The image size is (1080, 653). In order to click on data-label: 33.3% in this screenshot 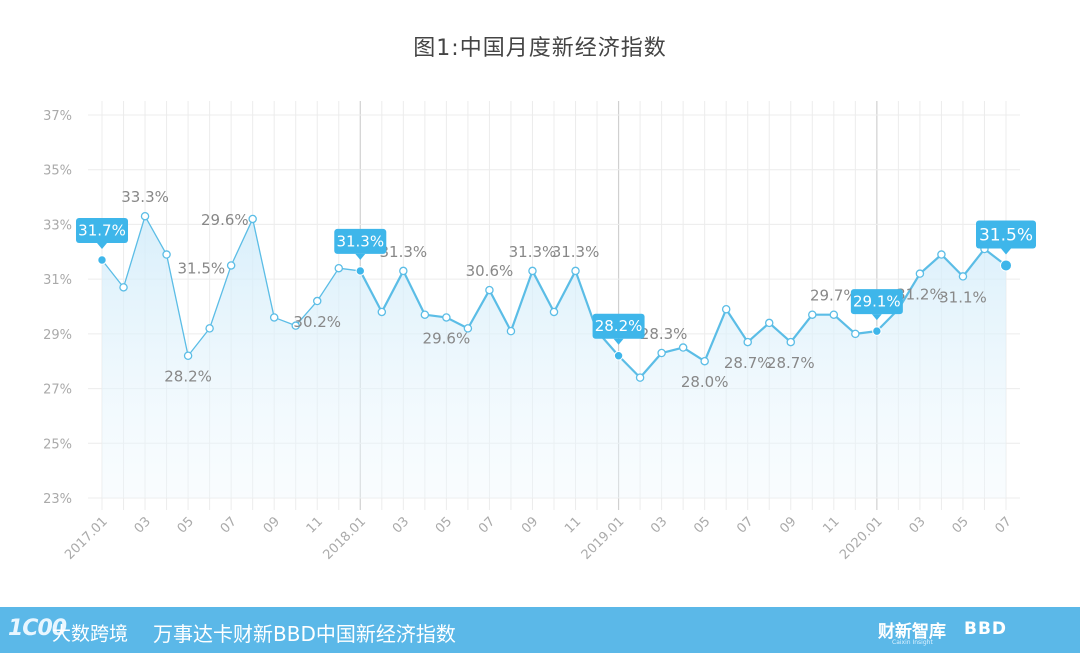, I will do `click(145, 197)`.